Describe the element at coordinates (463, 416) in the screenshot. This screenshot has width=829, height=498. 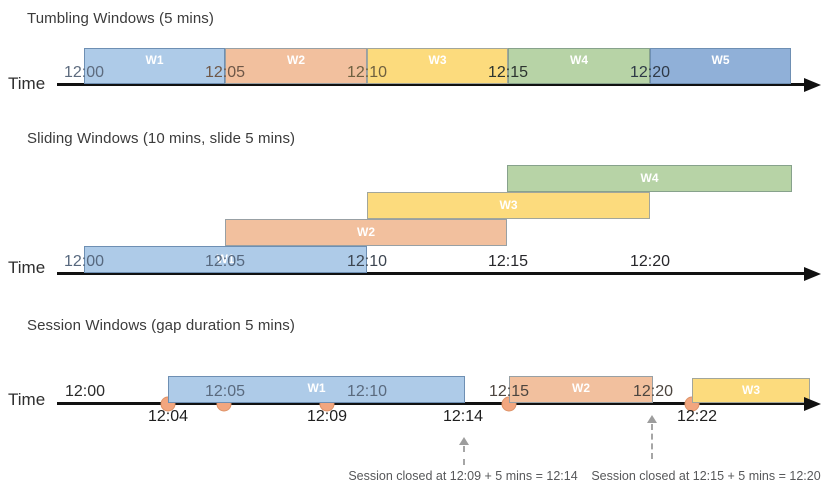
I see `event-time-label: 12:14` at that location.